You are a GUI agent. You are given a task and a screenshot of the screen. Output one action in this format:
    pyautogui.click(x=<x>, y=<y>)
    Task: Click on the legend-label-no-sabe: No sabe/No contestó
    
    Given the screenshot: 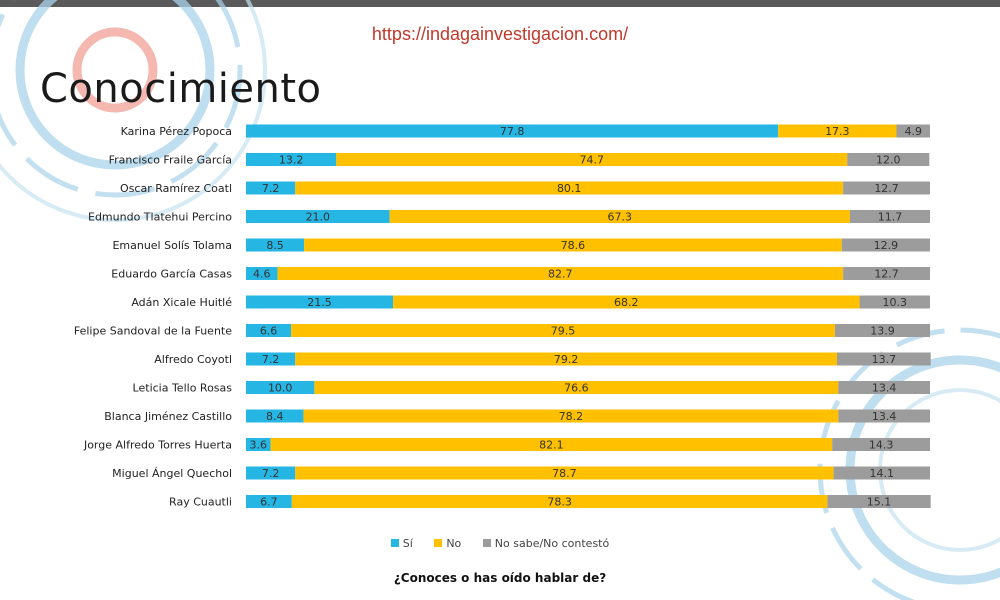 What is the action you would take?
    pyautogui.click(x=552, y=543)
    